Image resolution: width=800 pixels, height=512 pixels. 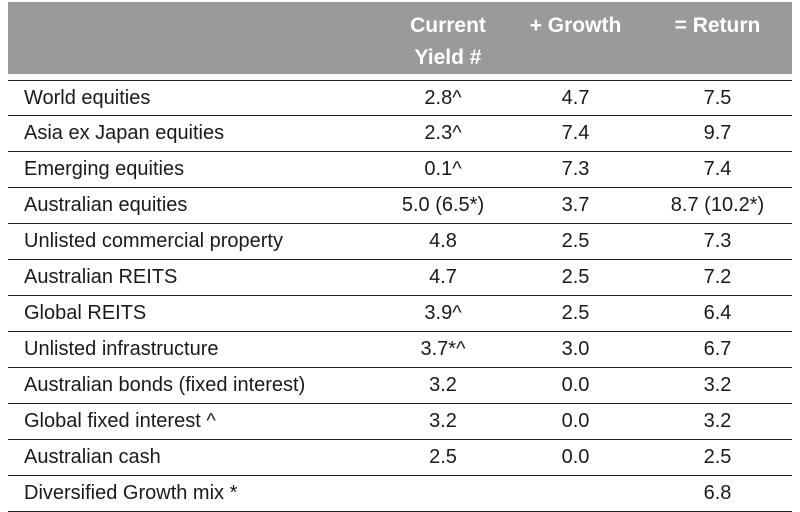 What do you see at coordinates (124, 133) in the screenshot?
I see `asset-class-cell: Asia ex Japan equities` at bounding box center [124, 133].